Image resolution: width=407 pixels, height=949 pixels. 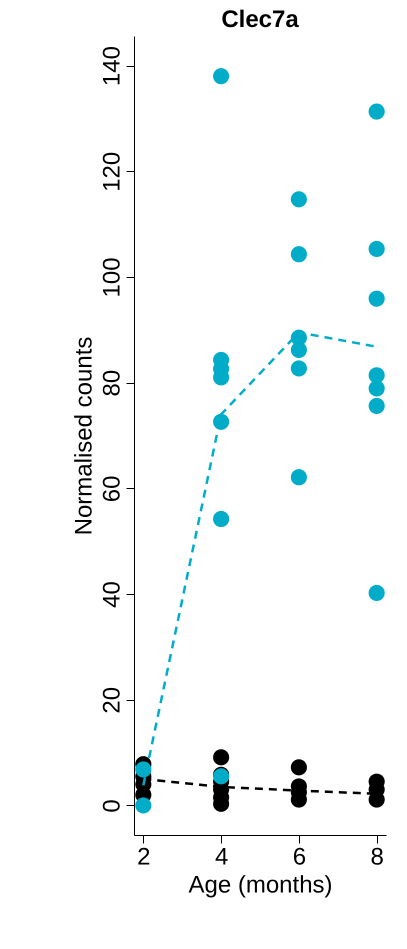 I want to click on y-tick-label: 140, so click(x=112, y=66).